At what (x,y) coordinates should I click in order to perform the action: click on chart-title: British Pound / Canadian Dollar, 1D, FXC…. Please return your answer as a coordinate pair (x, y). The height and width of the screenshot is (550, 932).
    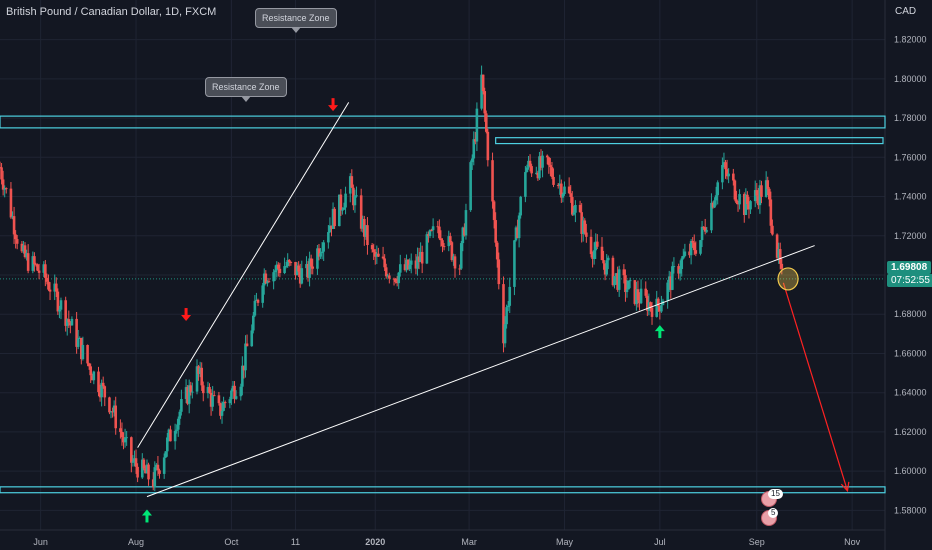
    Looking at the image, I should click on (111, 12).